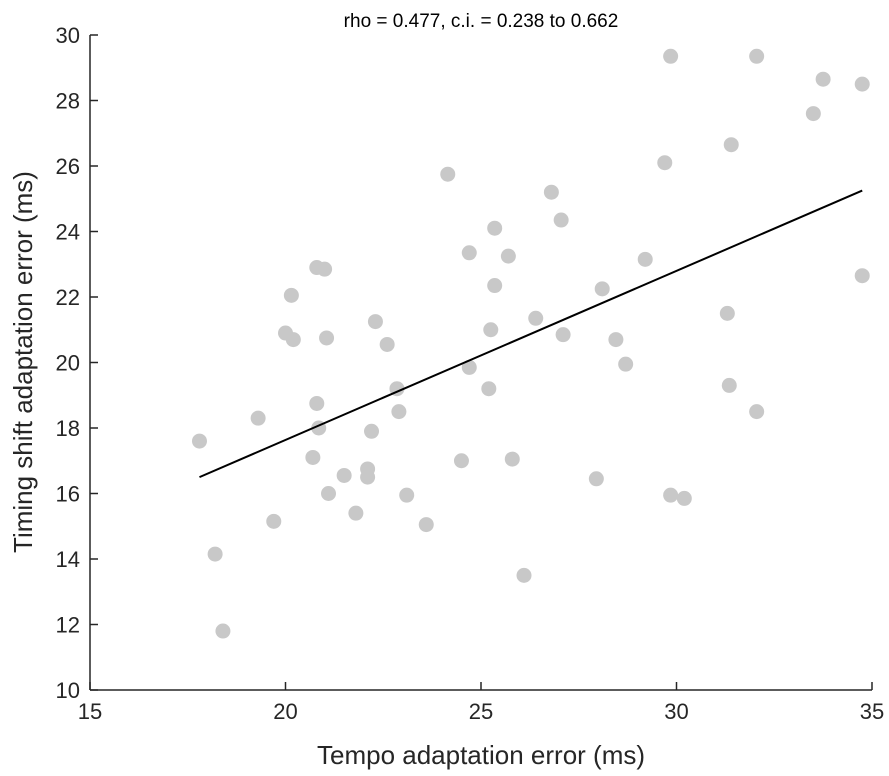 Image resolution: width=889 pixels, height=776 pixels. What do you see at coordinates (68, 363) in the screenshot?
I see `y-tick-label-6: 20` at bounding box center [68, 363].